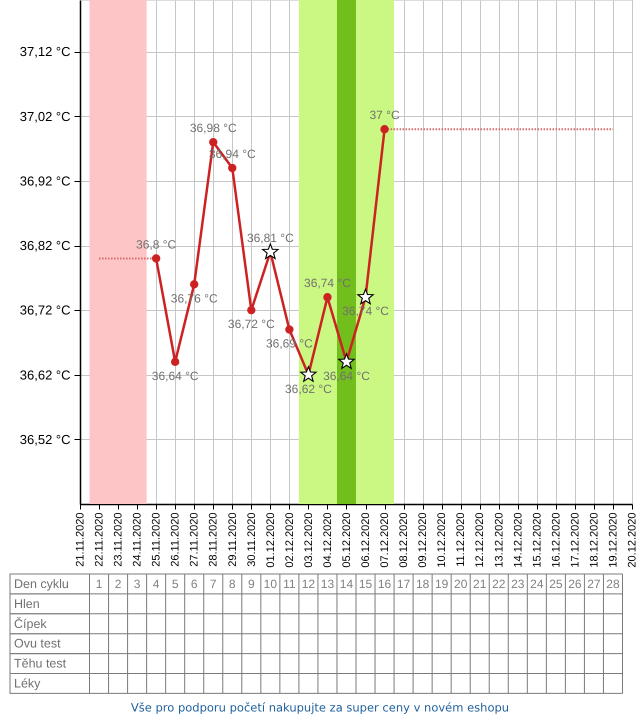  What do you see at coordinates (613, 540) in the screenshot?
I see `x-tick-label: 19.12.2020` at bounding box center [613, 540].